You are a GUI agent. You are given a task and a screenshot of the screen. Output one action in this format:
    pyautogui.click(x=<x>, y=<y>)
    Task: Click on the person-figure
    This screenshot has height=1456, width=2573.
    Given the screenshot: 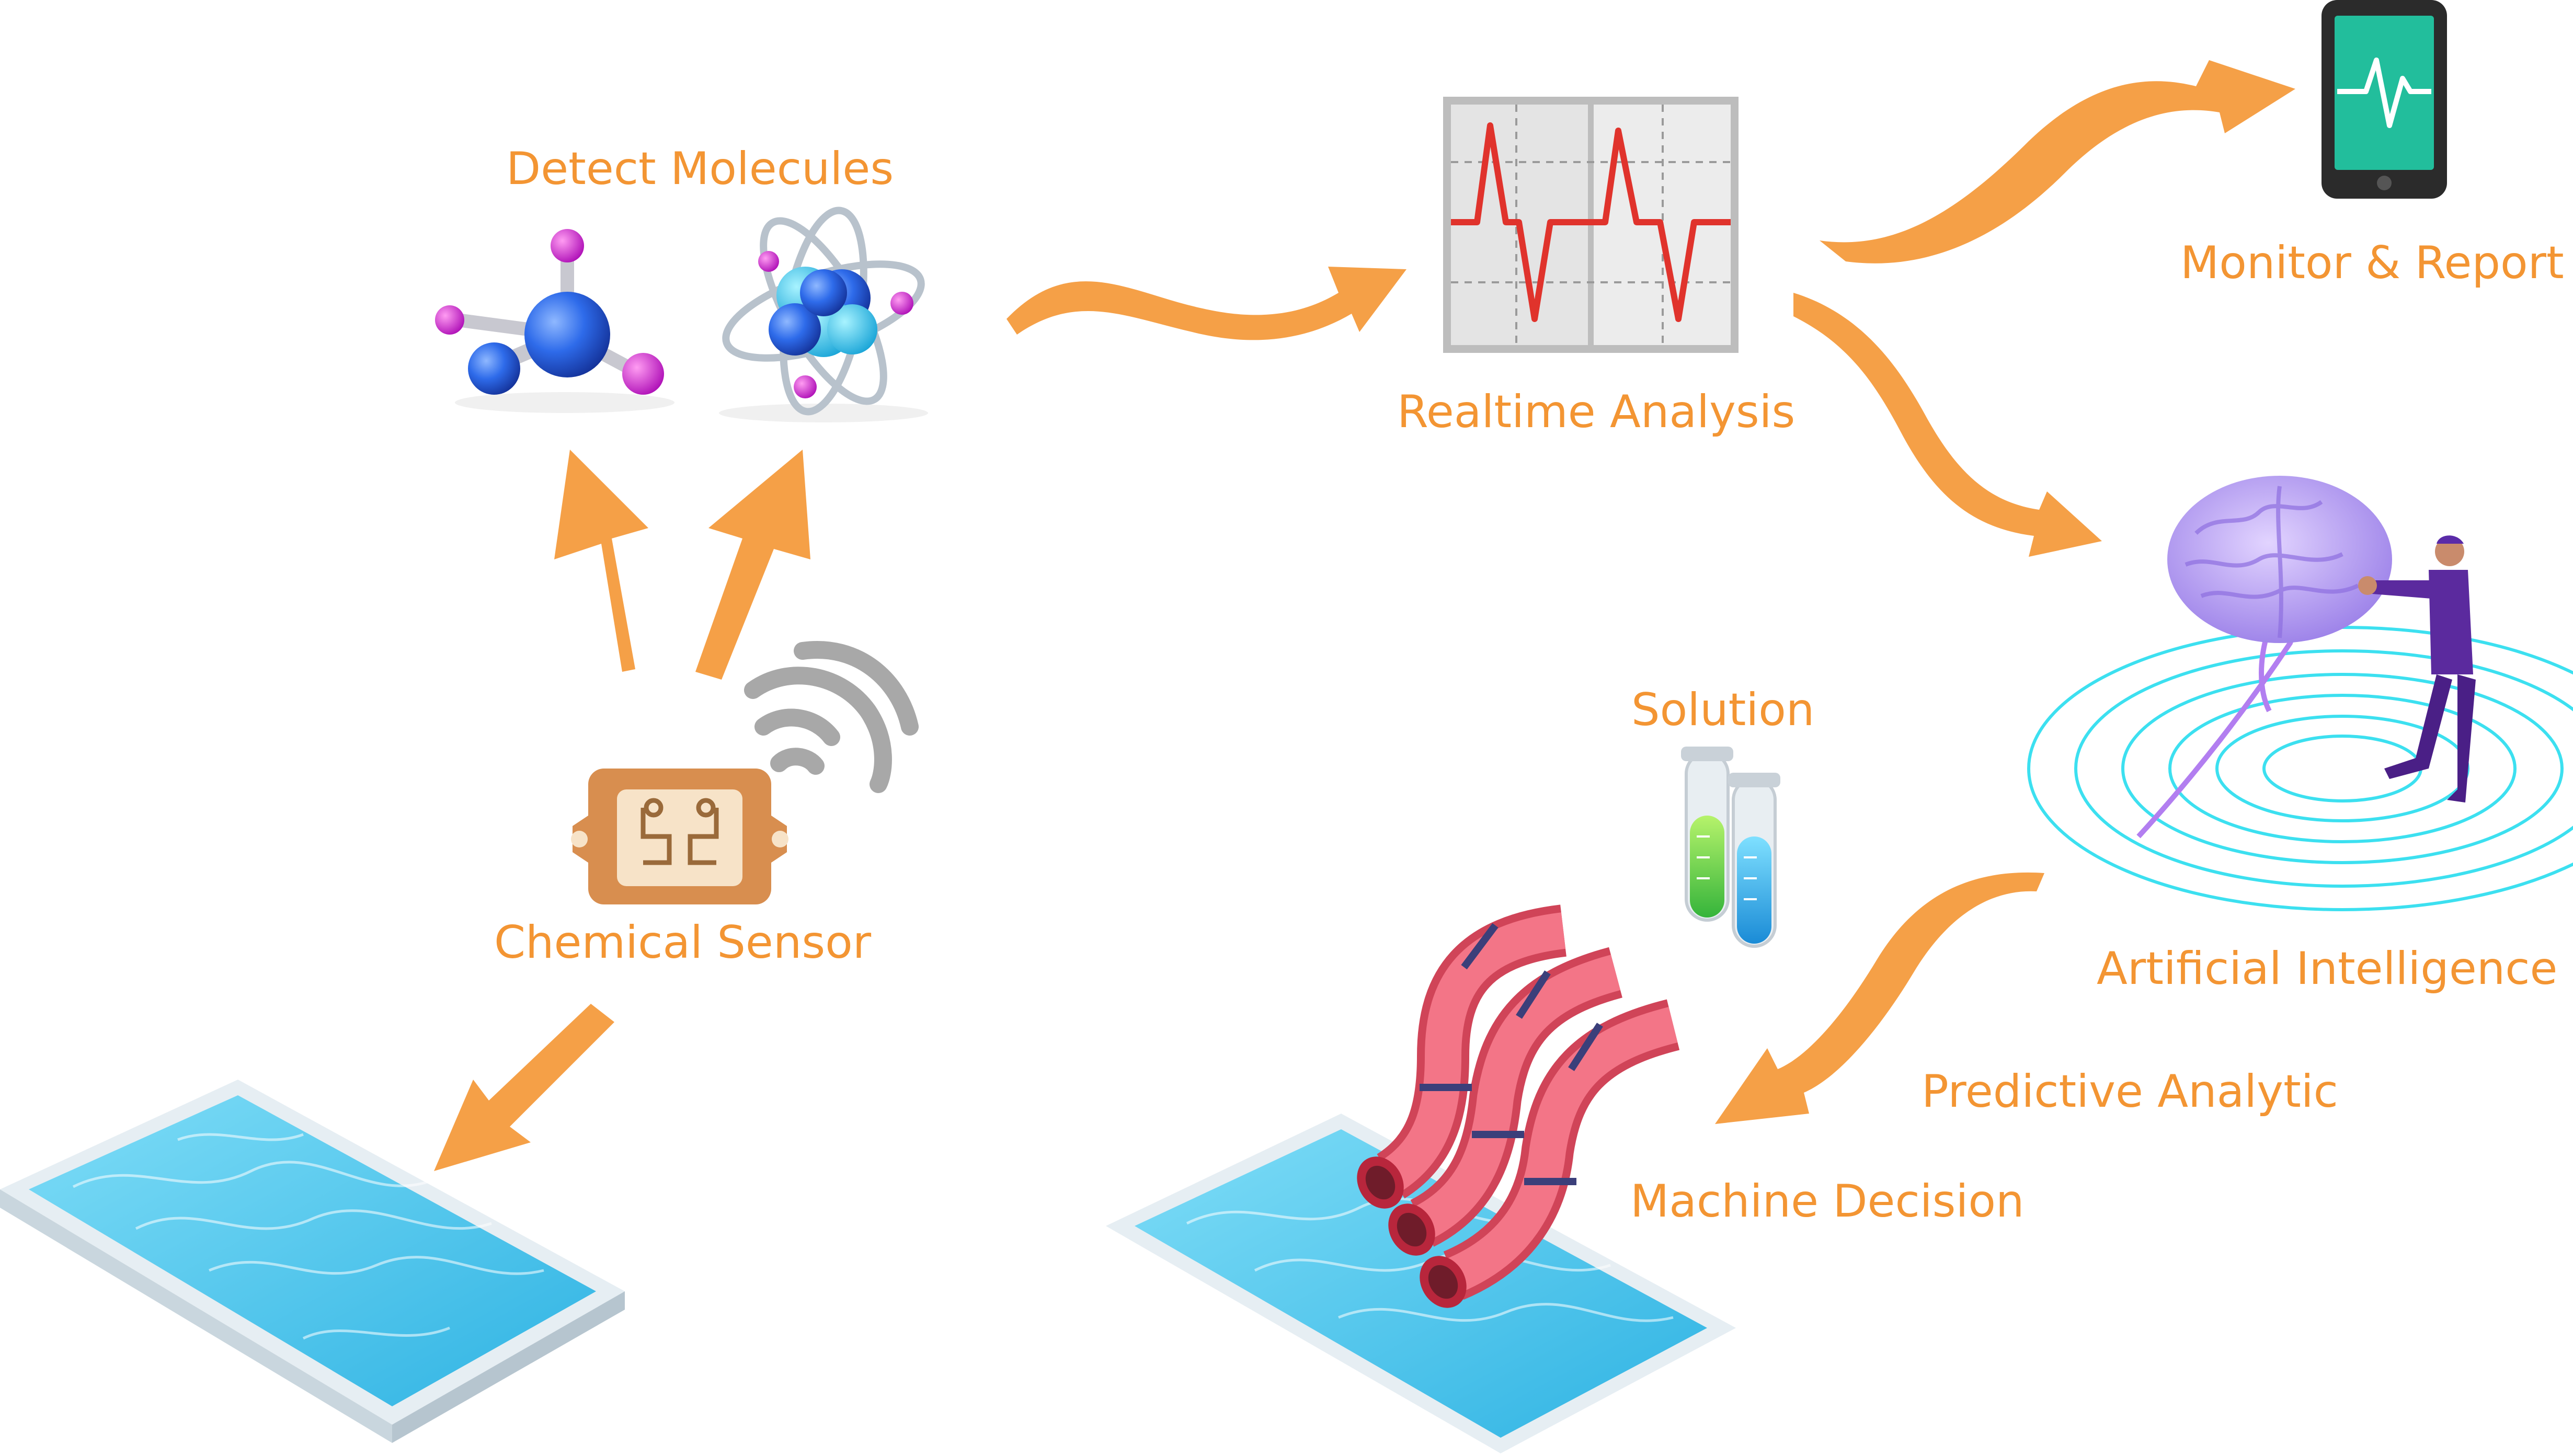 What is the action you would take?
    pyautogui.click(x=2417, y=668)
    